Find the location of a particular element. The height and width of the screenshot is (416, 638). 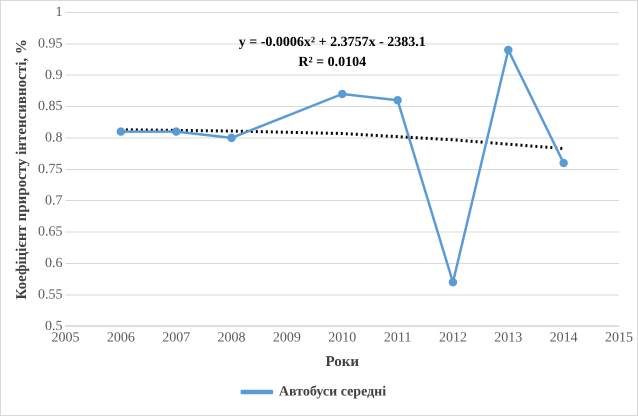

annotation: y = -0.0006x² + 2.3757x - 2383.1 is located at coordinates (332, 42).